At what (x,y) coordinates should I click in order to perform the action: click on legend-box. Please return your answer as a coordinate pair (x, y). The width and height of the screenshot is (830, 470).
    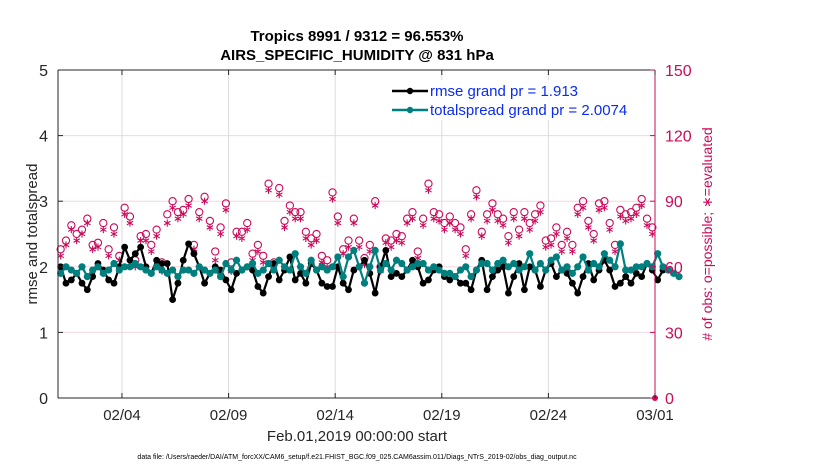
    Looking at the image, I should click on (520, 100).